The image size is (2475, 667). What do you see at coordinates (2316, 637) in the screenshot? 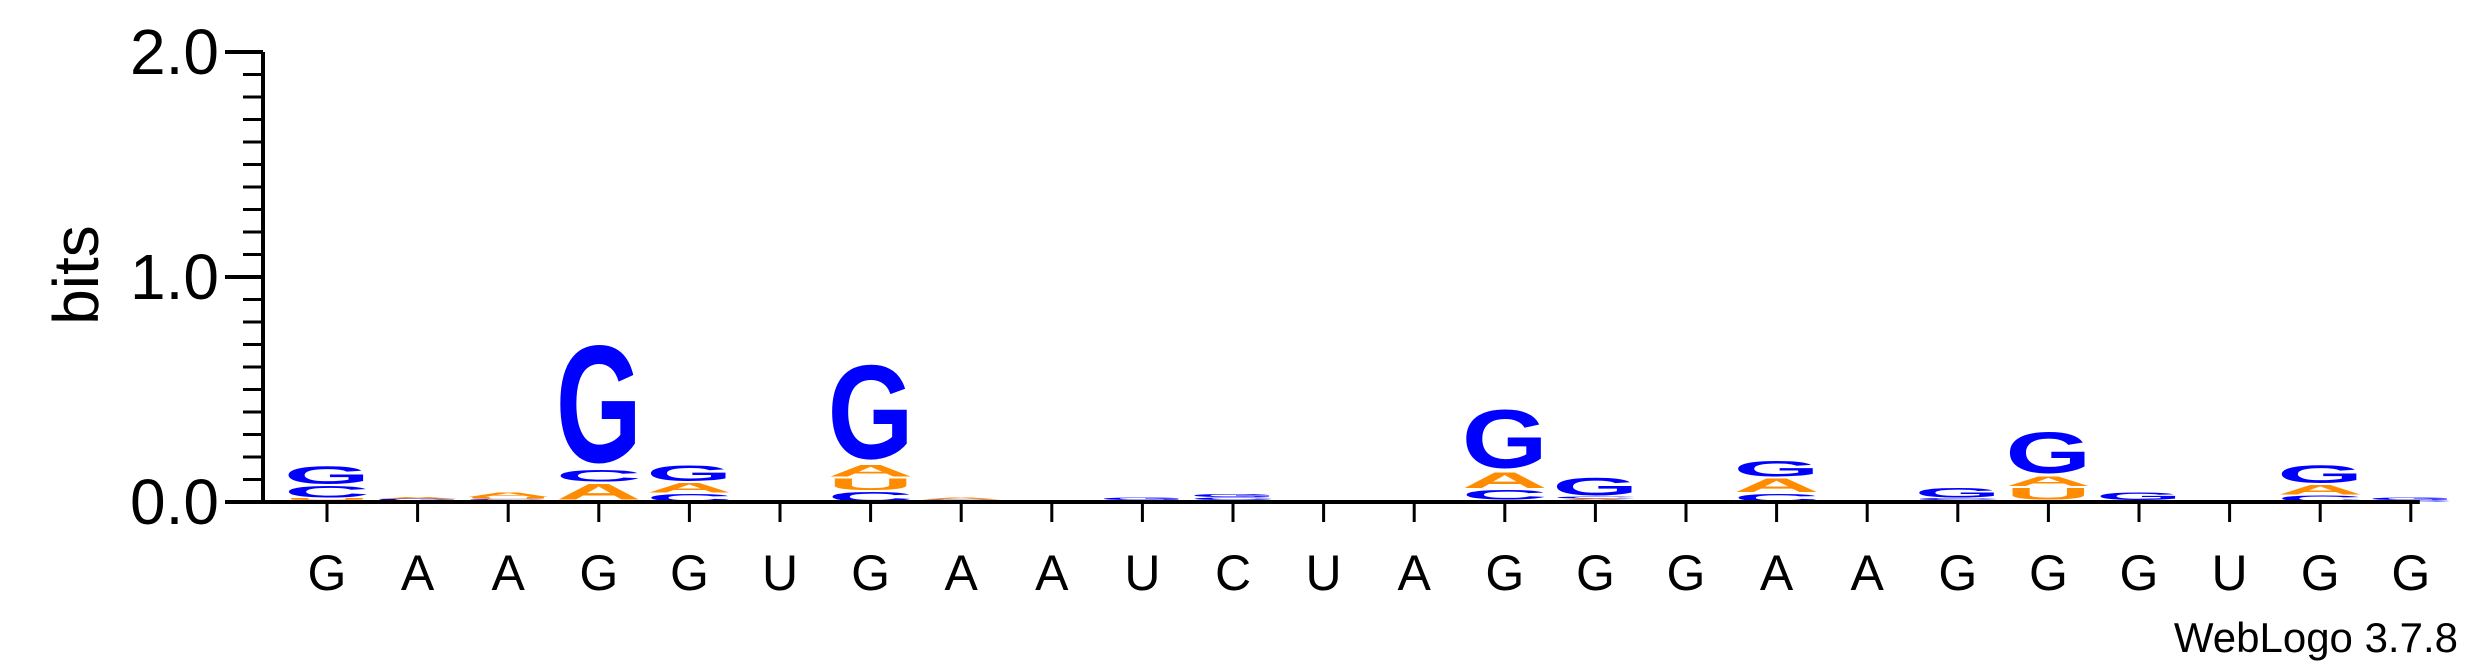
I see `weblogo-credit: WebLogo 3.7.8` at bounding box center [2316, 637].